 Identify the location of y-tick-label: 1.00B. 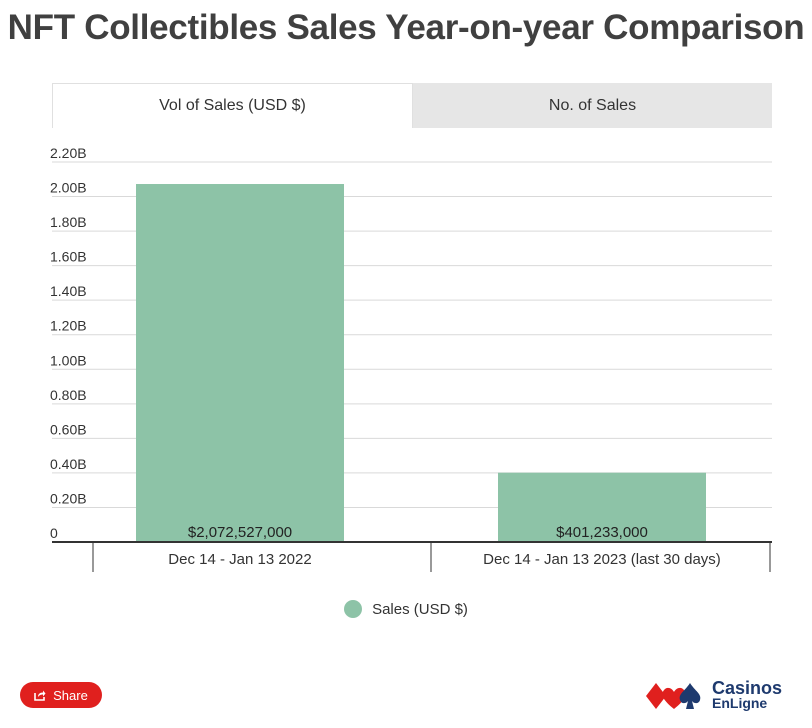
(68, 360).